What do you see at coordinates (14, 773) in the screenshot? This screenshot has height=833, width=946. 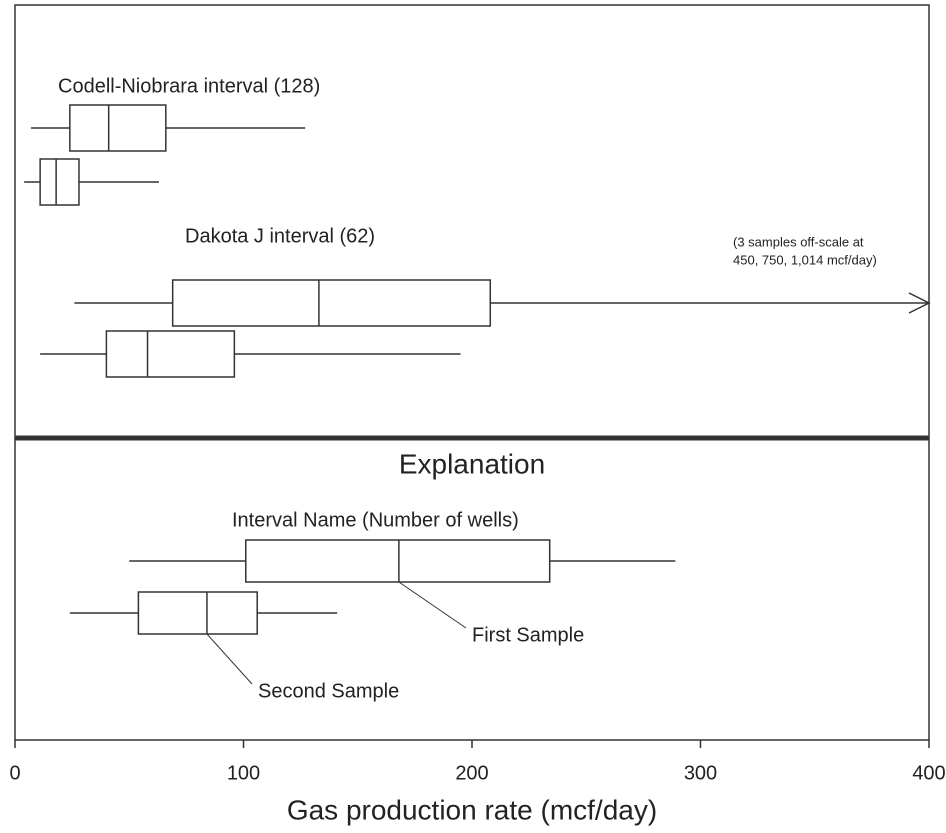 I see `x-tick-label: 0` at bounding box center [14, 773].